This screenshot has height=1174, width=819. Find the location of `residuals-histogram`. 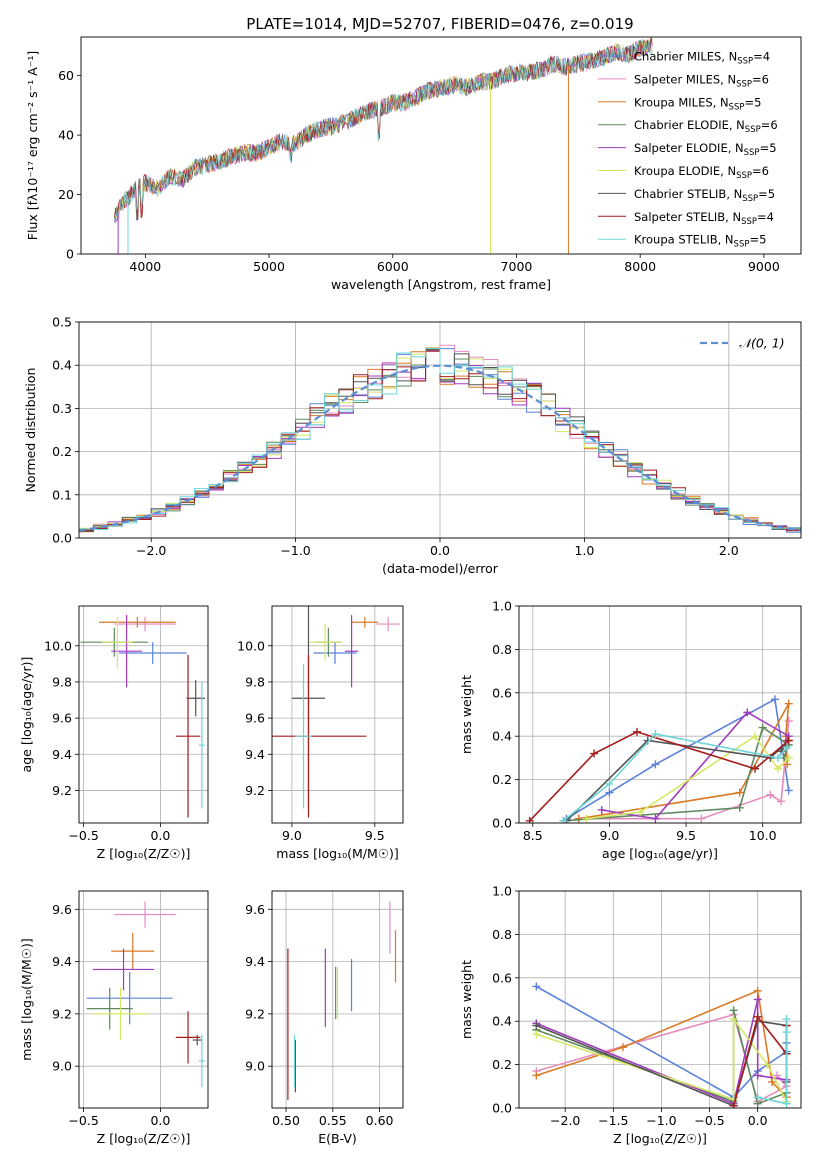

residuals-histogram is located at coordinates (440, 439).